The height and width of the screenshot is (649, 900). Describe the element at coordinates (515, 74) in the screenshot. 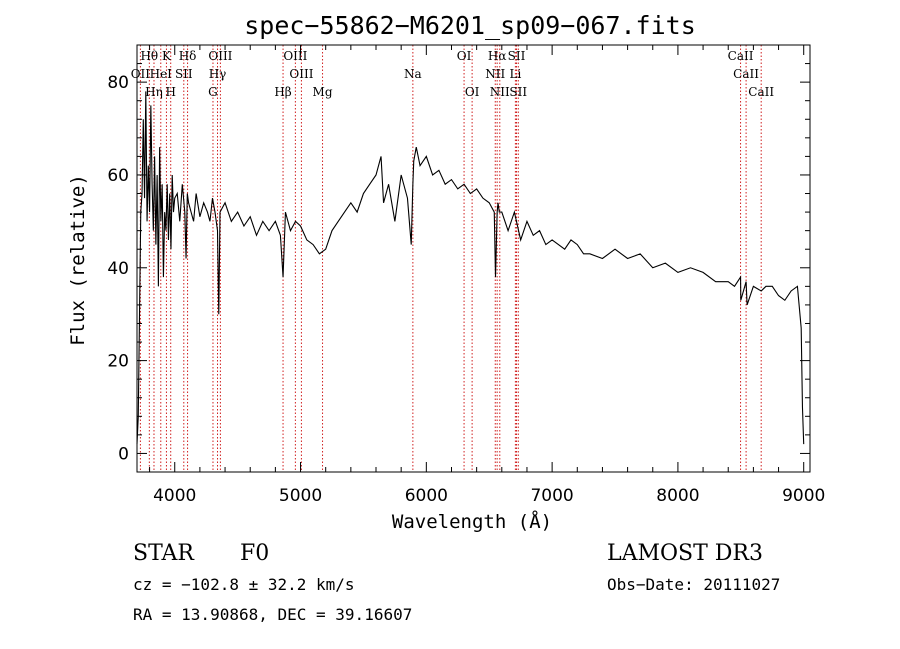

I see `spectral-line-label: Li` at that location.